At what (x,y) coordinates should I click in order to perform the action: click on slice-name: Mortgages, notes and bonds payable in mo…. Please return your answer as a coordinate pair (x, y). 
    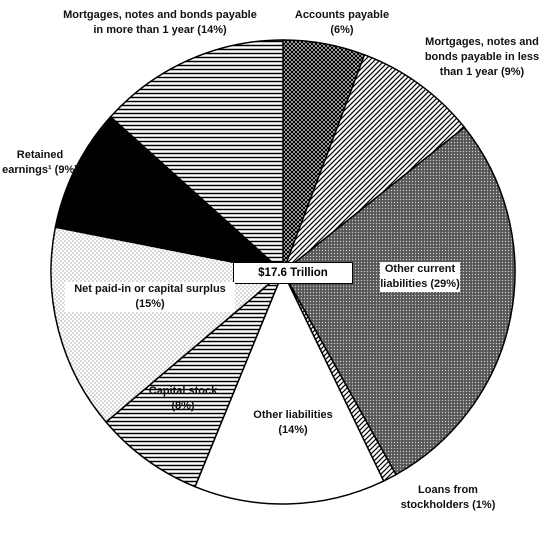
    Looking at the image, I should click on (160, 22).